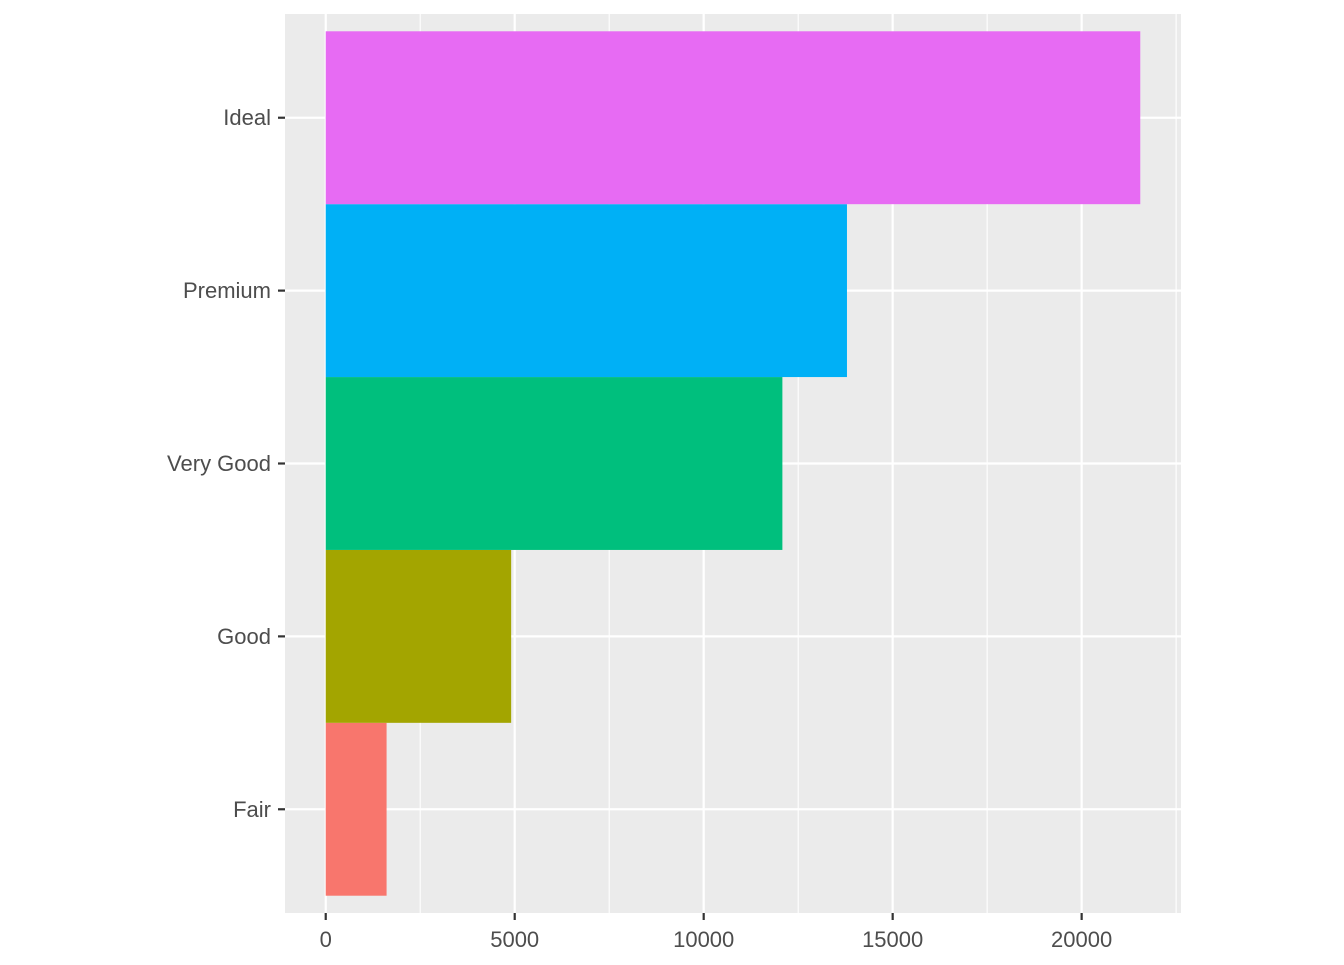 This screenshot has height=965, width=1344. Describe the element at coordinates (244, 636) in the screenshot. I see `y-tick-label: Good` at that location.